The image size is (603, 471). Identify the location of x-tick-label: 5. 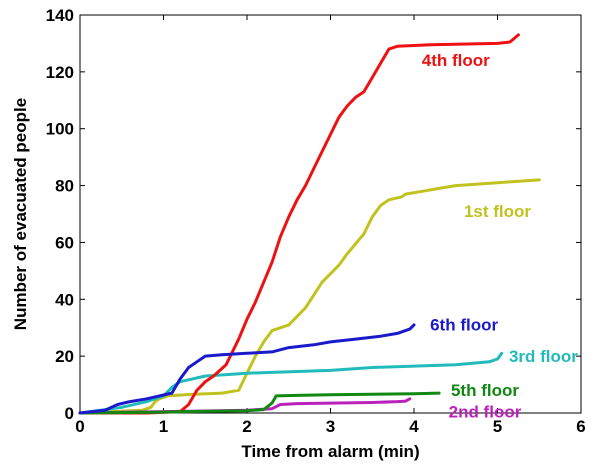
(497, 426).